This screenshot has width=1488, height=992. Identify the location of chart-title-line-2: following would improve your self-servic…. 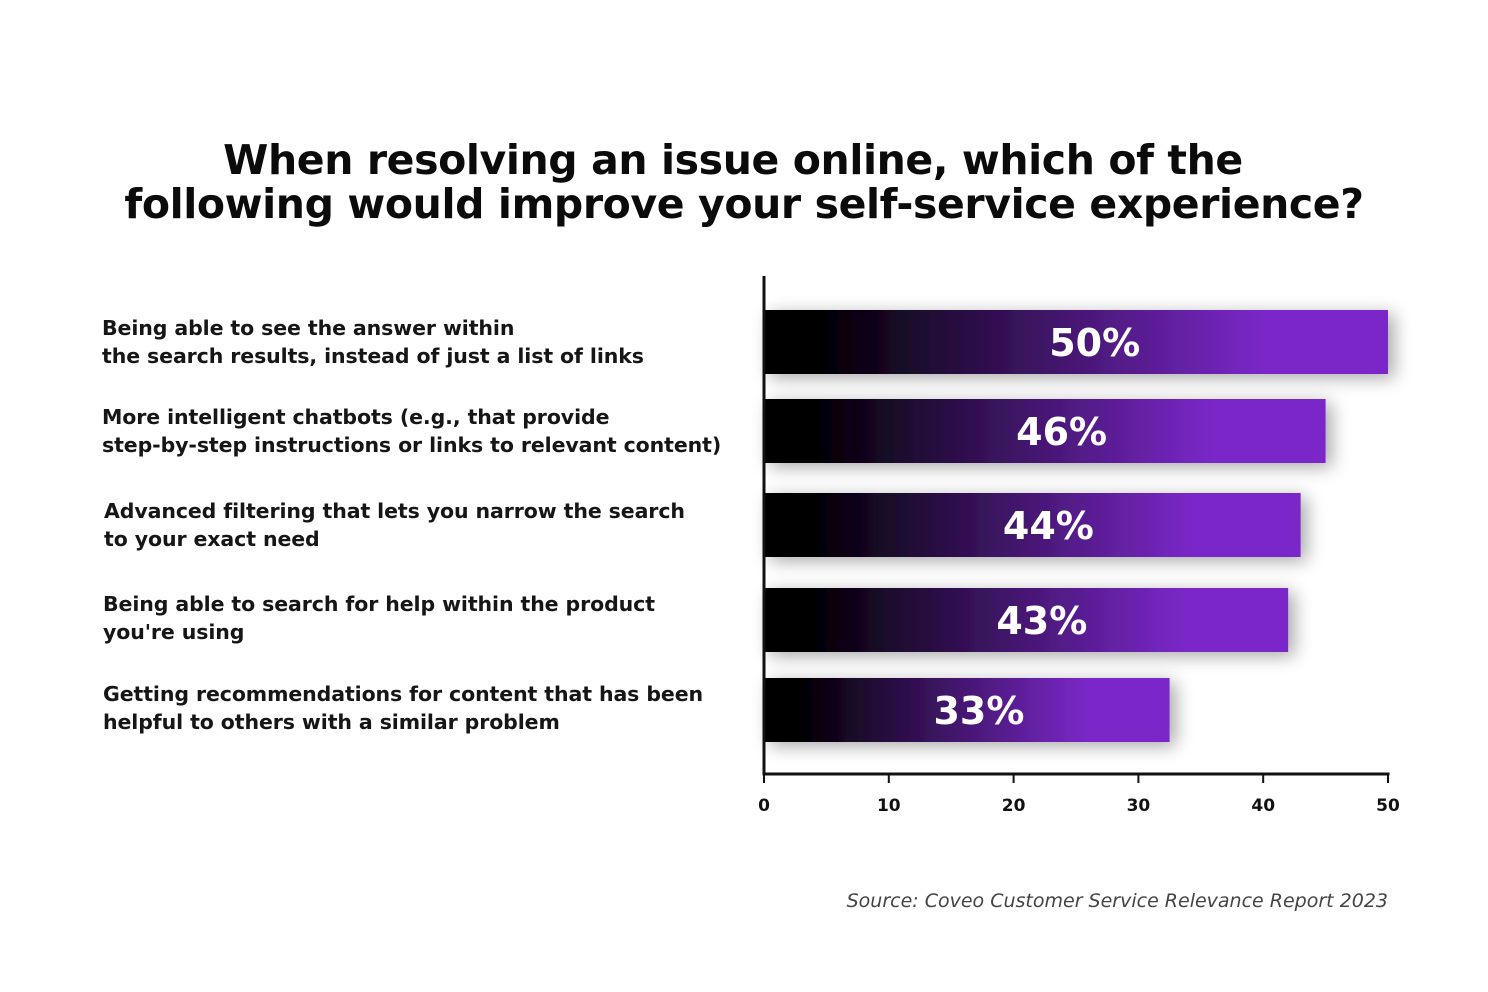
(744, 204).